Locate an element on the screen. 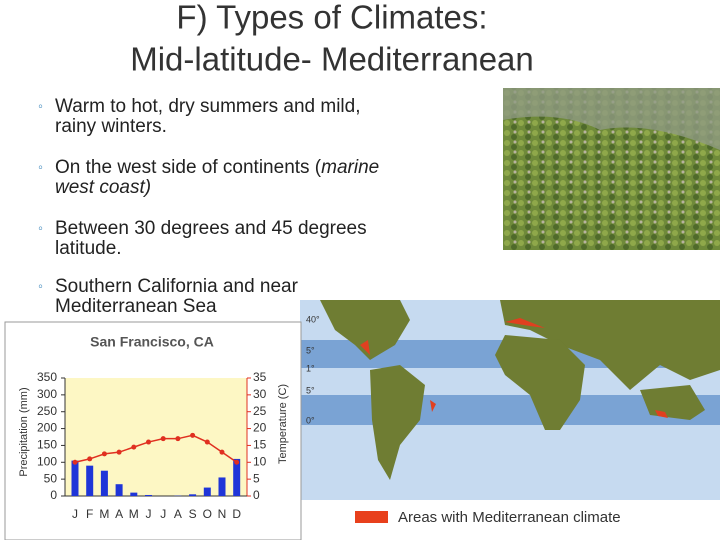  y-tick-label: 250 is located at coordinates (47, 411).